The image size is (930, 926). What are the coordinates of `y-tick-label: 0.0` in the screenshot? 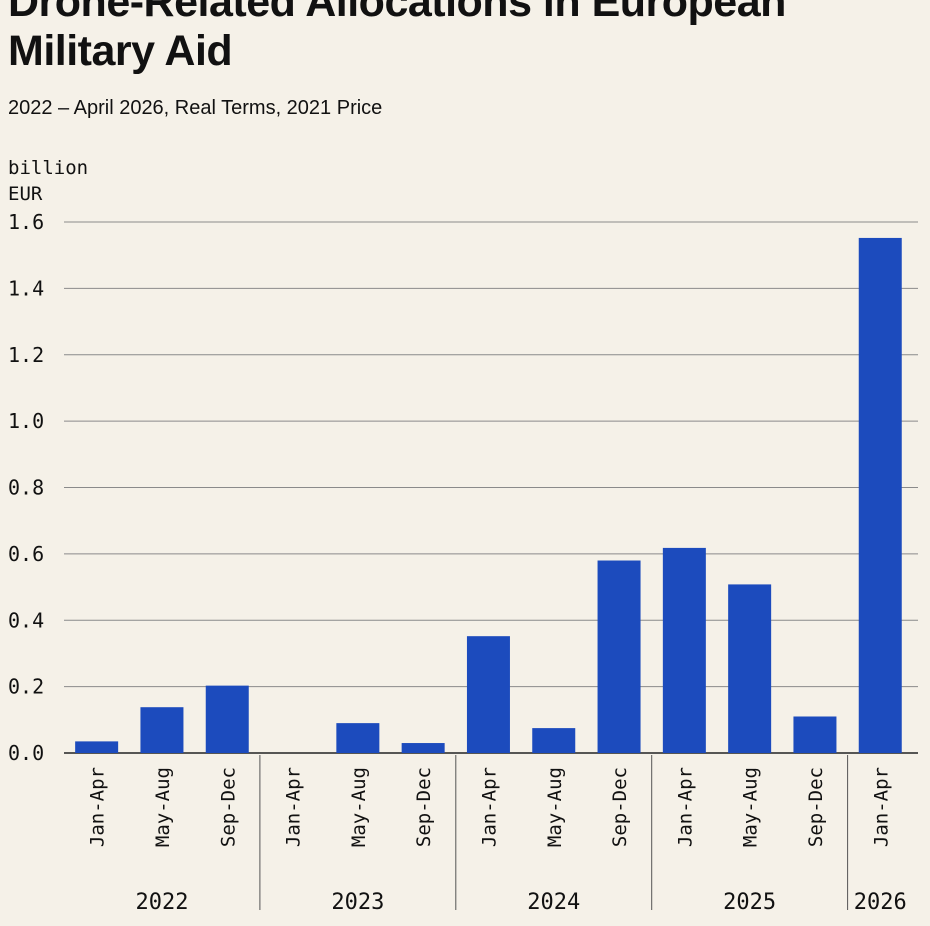 It's located at (26, 753).